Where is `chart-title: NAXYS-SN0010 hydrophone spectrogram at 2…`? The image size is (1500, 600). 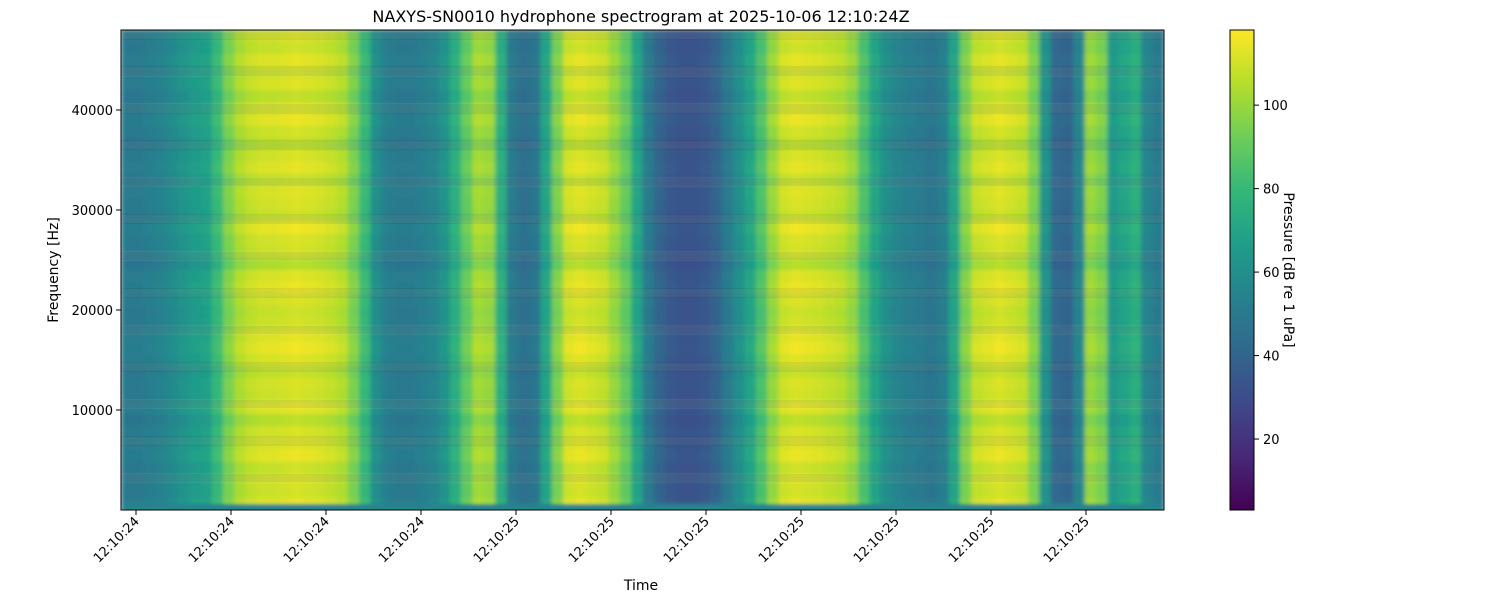 chart-title: NAXYS-SN0010 hydrophone spectrogram at 2… is located at coordinates (640, 16).